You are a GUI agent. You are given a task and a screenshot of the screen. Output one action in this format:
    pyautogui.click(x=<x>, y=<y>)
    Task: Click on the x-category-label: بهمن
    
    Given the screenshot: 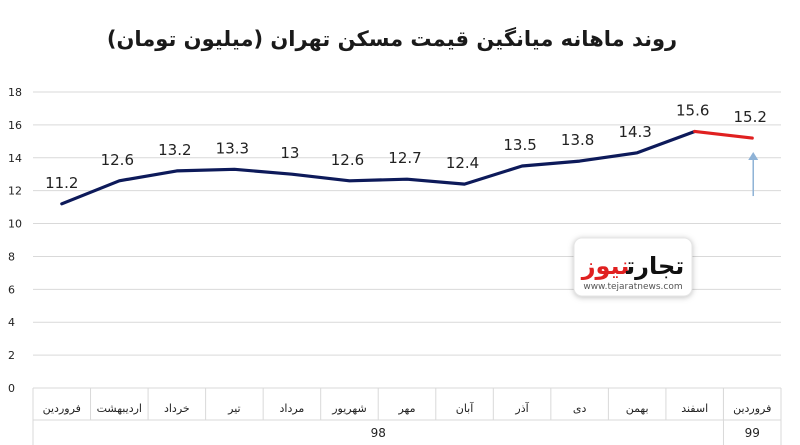 What is the action you would take?
    pyautogui.click(x=637, y=408)
    